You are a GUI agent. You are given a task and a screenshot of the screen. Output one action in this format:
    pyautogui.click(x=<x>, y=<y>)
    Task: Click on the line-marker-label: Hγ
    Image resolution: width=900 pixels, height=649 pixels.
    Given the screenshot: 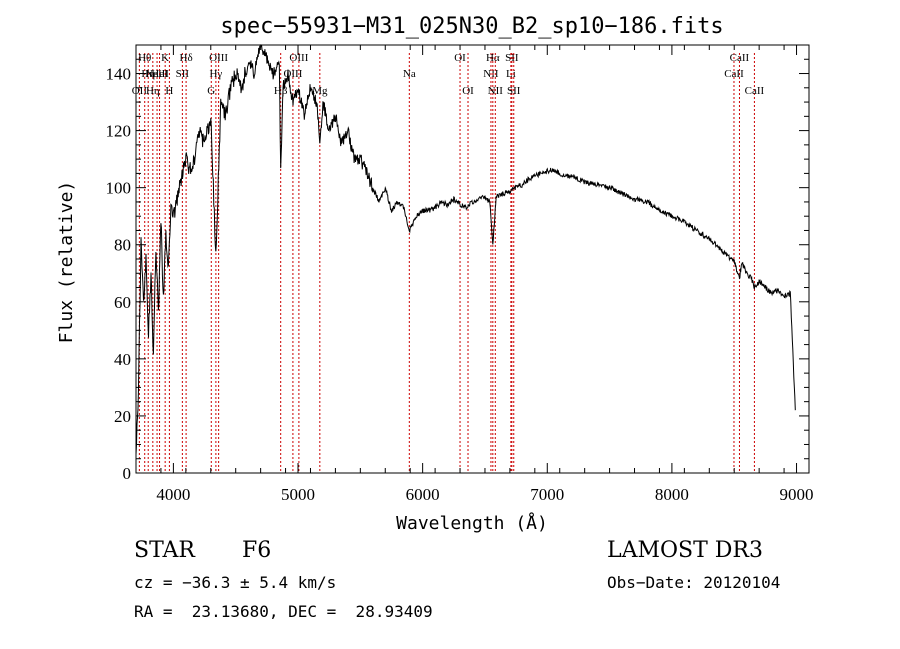 What is the action you would take?
    pyautogui.click(x=215, y=74)
    